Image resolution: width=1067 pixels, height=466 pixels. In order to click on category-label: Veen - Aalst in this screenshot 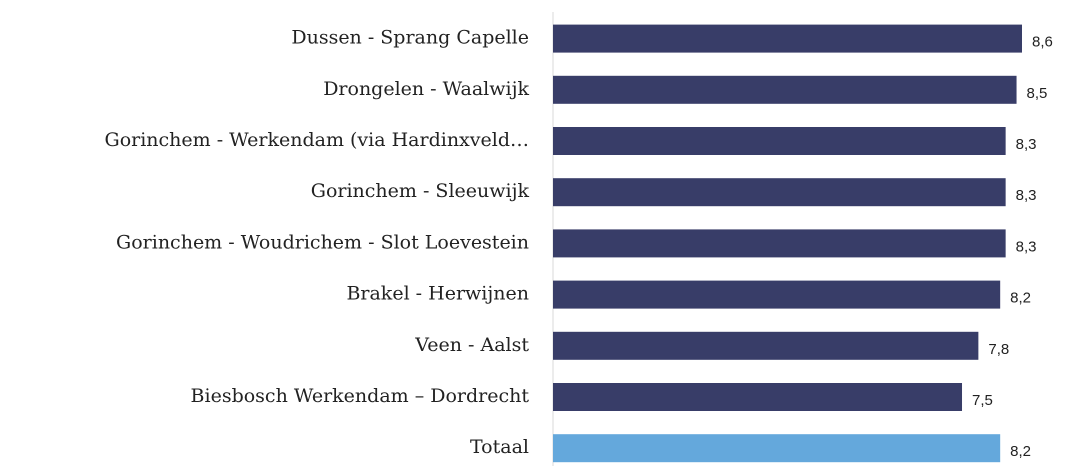, I will do `click(471, 345)`.